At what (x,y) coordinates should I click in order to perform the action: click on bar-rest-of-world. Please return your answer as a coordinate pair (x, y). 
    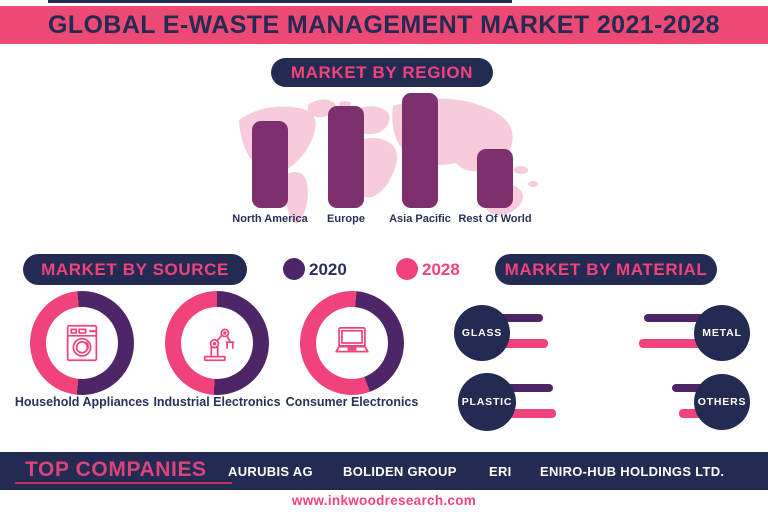
    Looking at the image, I should click on (495, 178).